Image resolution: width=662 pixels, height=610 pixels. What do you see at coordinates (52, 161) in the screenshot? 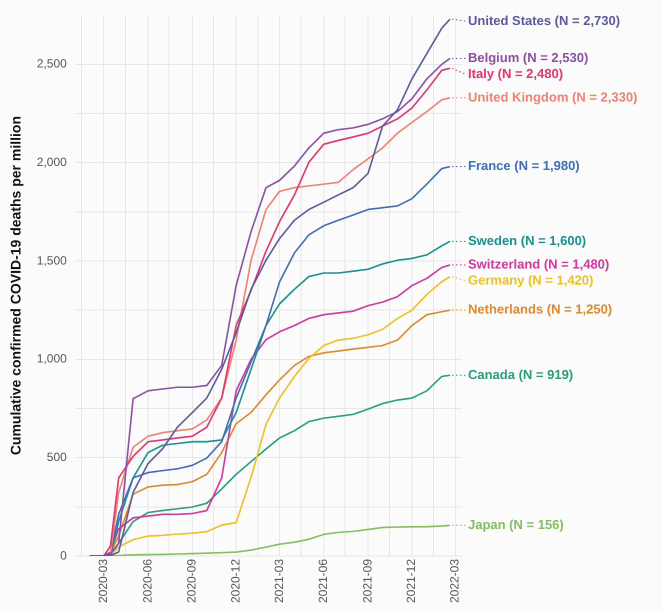
I see `y-tick-label: 2,000` at bounding box center [52, 161].